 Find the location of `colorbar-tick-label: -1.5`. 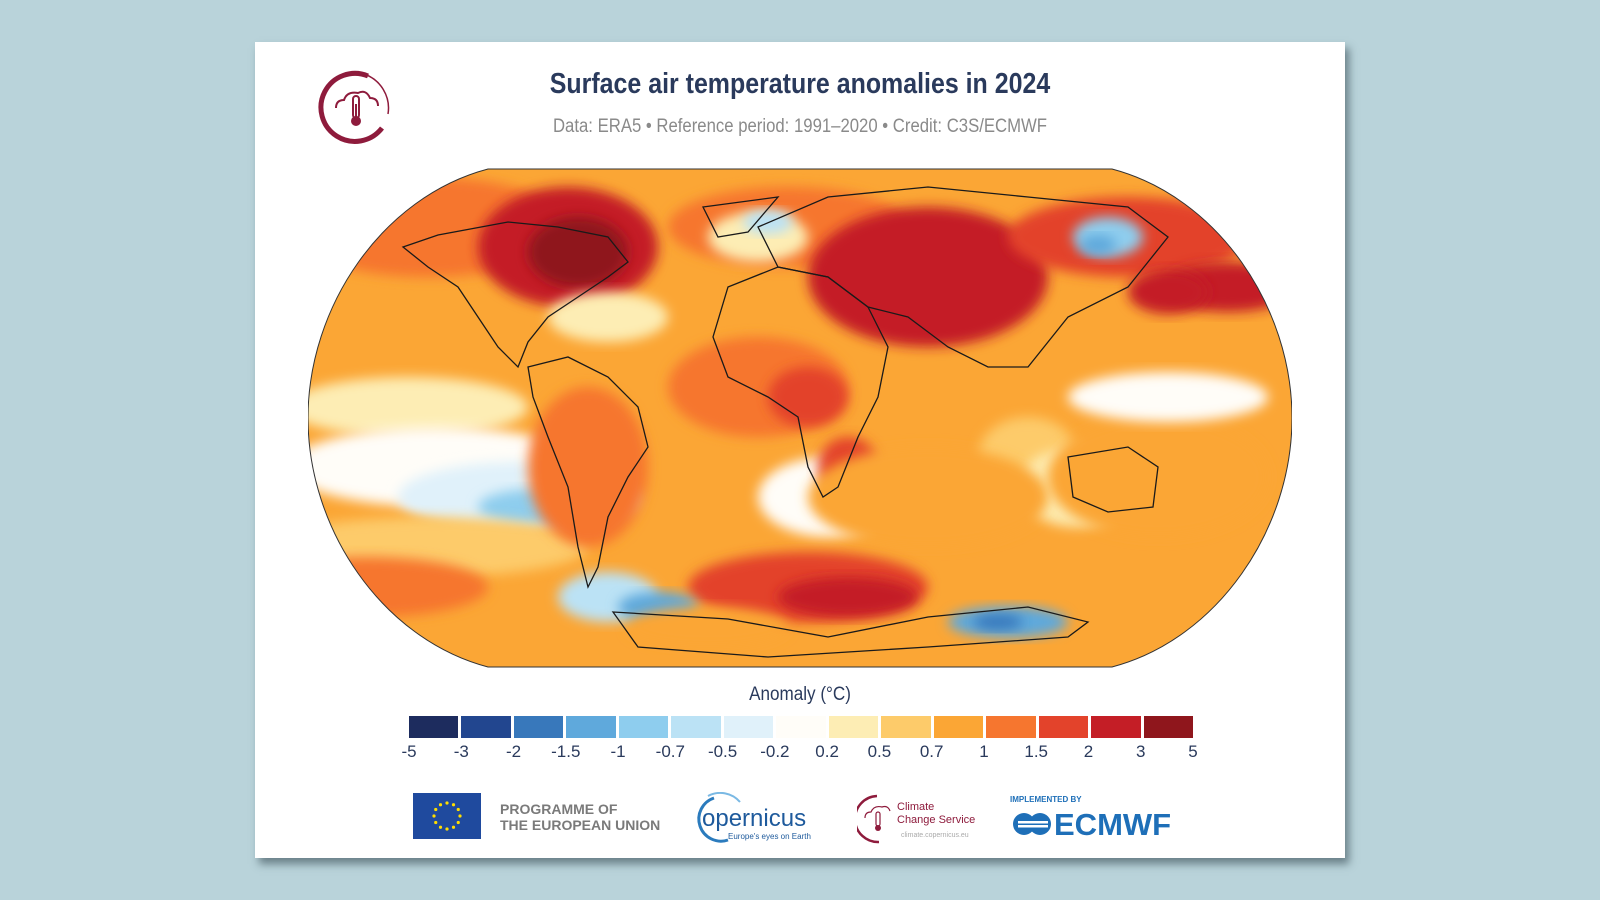

colorbar-tick-label: -1.5 is located at coordinates (566, 751).